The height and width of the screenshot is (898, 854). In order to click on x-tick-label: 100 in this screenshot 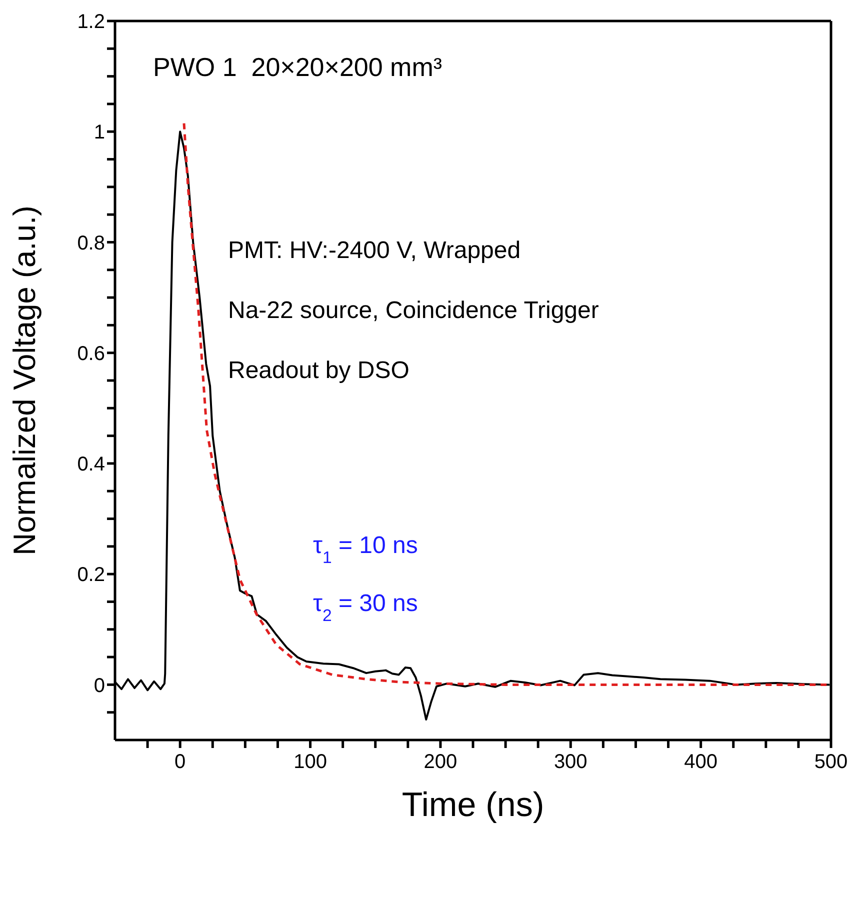, I will do `click(310, 762)`.